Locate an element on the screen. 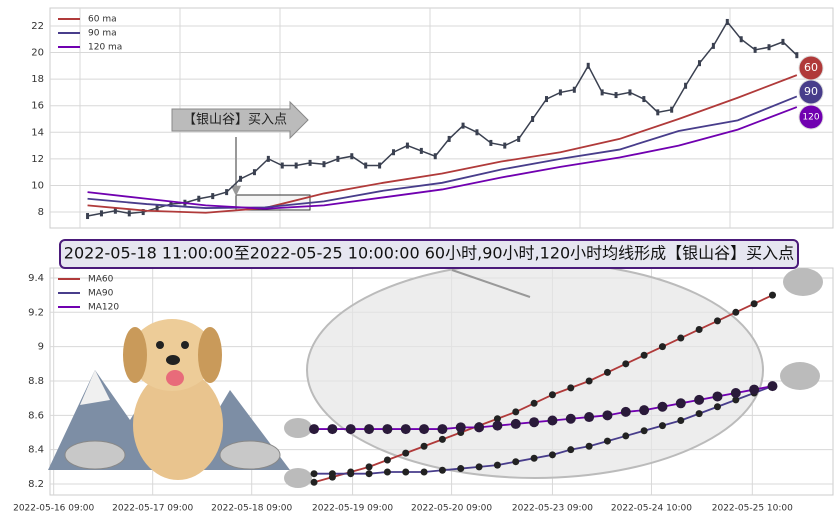  x-tick-label: 2022-05-16 09:00 is located at coordinates (53, 509).